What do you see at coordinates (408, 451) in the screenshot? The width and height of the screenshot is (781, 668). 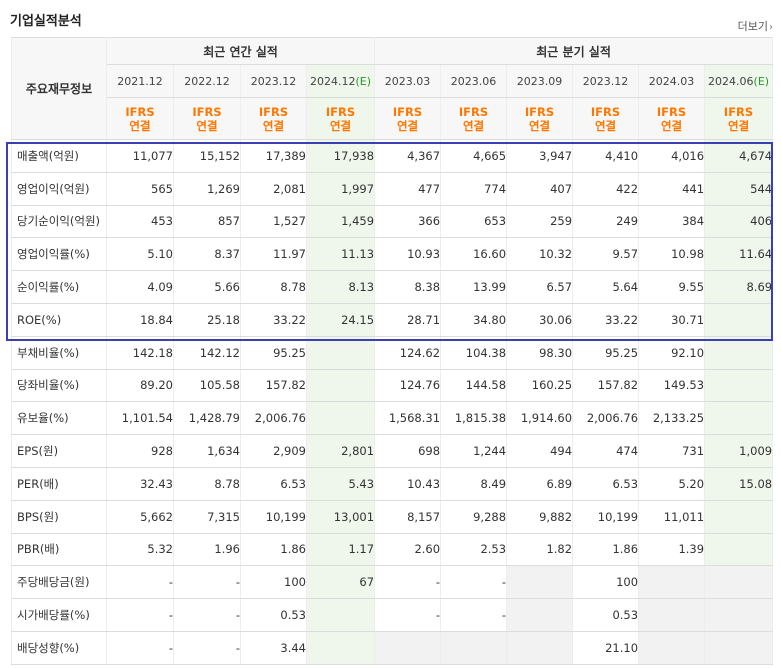 I see `value-cell: 698` at bounding box center [408, 451].